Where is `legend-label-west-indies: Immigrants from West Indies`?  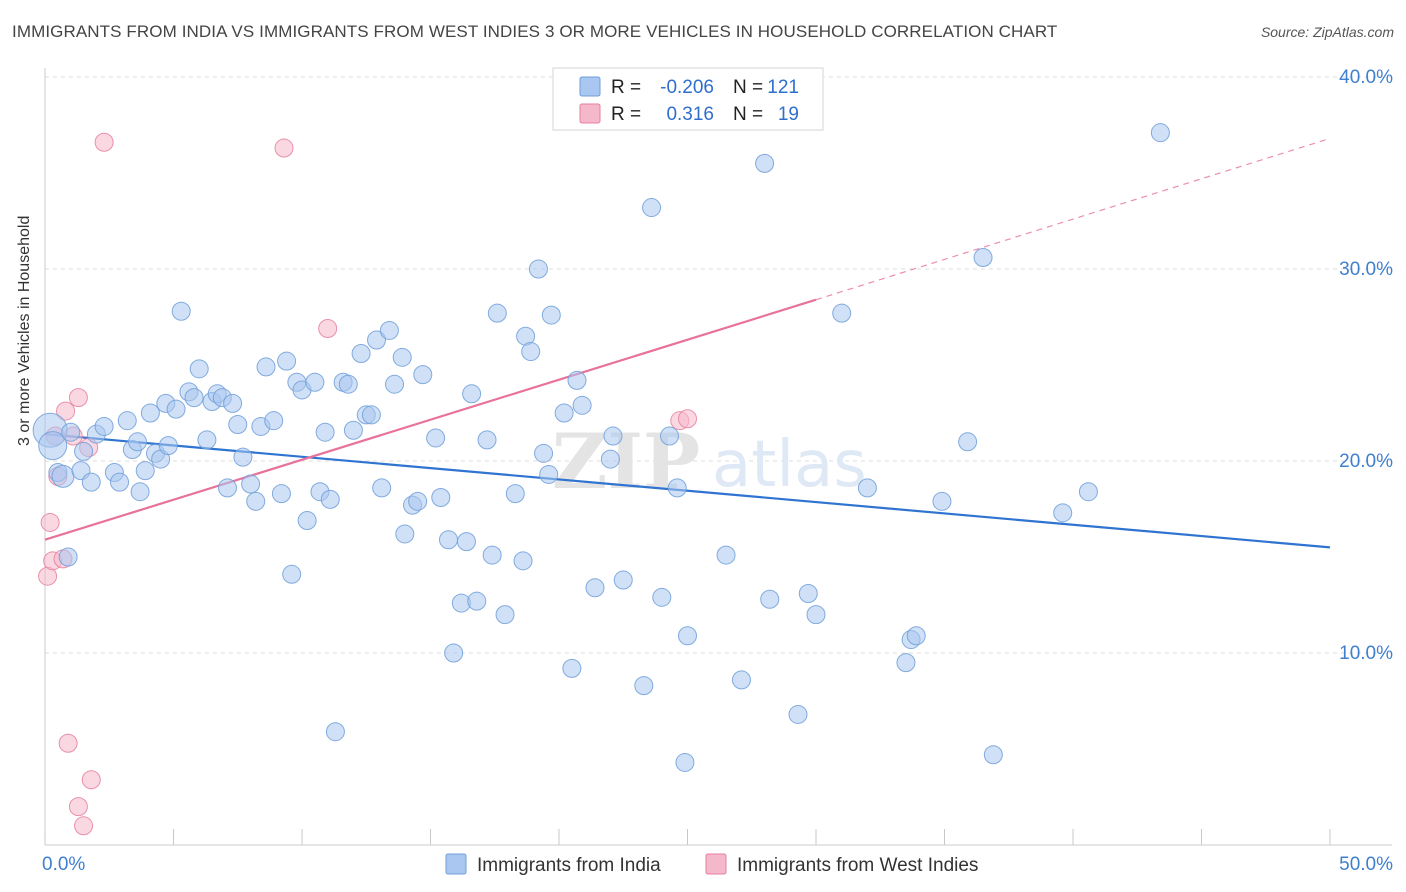 legend-label-west-indies: Immigrants from West Indies is located at coordinates (857, 865).